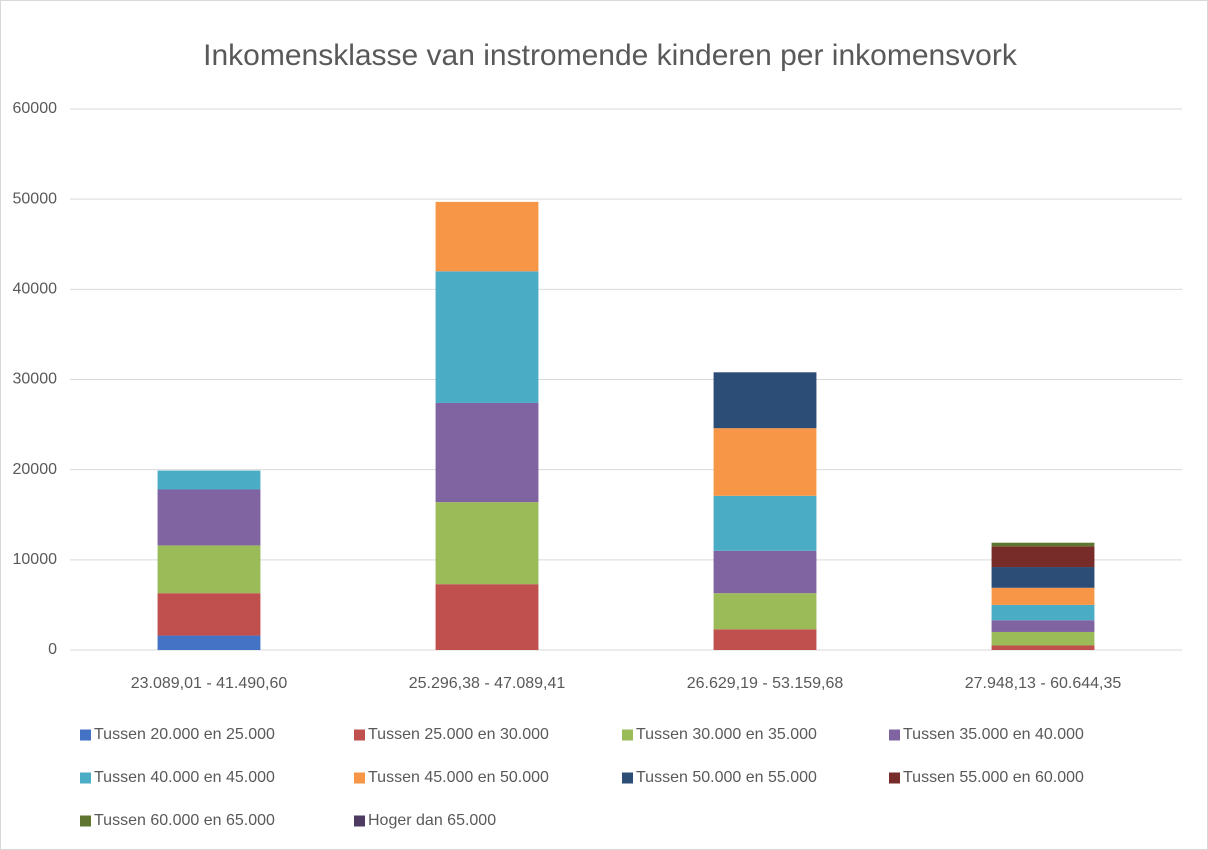 Image resolution: width=1208 pixels, height=850 pixels. Describe the element at coordinates (1043, 683) in the screenshot. I see `x-tick-label: 27.948,13 - 60.644,35` at that location.